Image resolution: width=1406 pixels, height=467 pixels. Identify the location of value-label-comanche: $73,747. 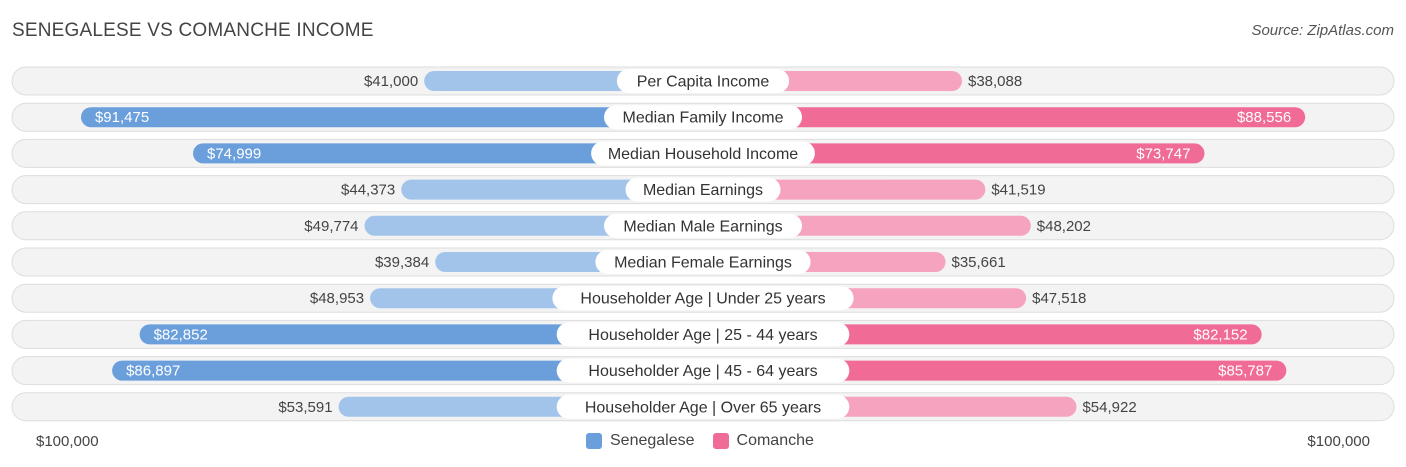
(1163, 153).